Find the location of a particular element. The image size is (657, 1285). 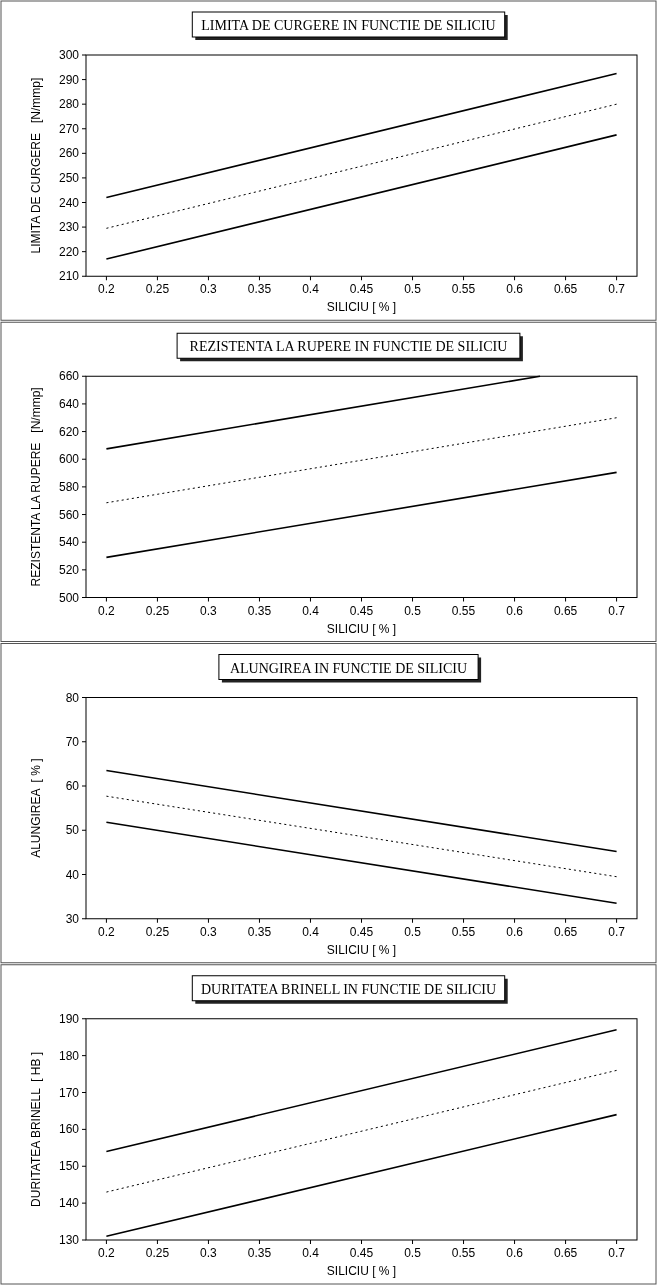

chart-title: LIMITA DE CURGERE IN FUNCTIE DE SILICIU is located at coordinates (348, 25).